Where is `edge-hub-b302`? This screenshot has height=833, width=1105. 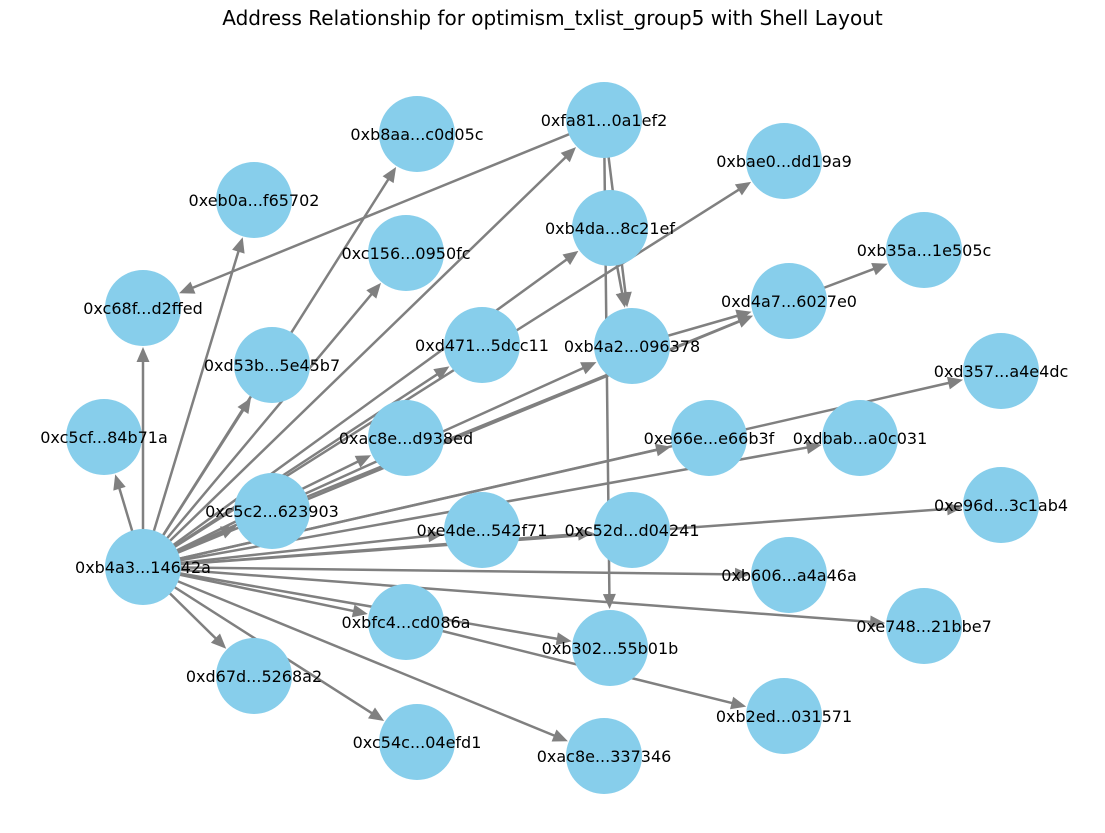
edge-hub-b302 is located at coordinates (356, 605).